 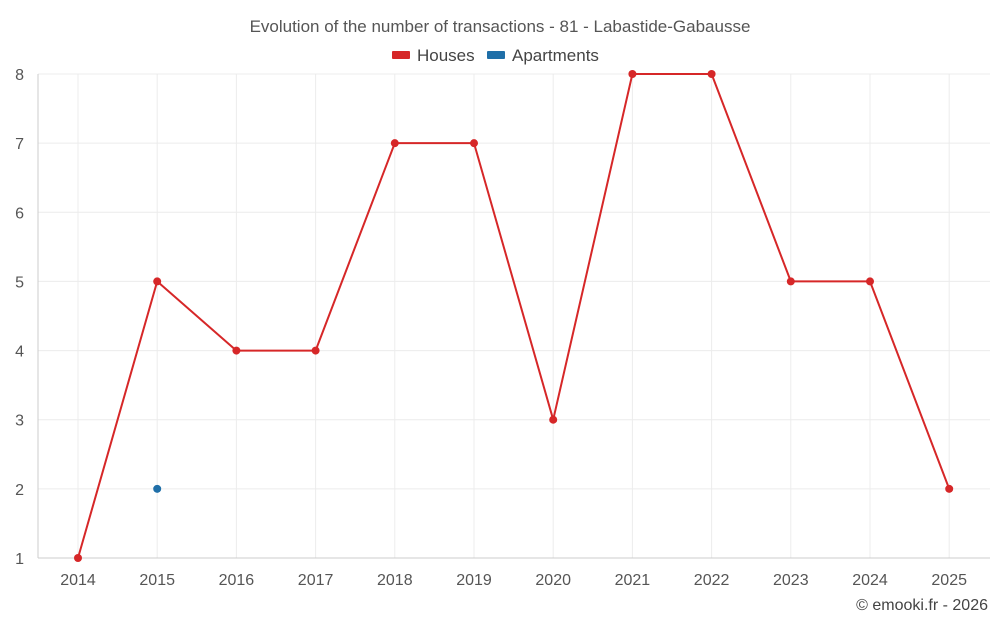 I want to click on x-tick-label: 2016, so click(x=237, y=580).